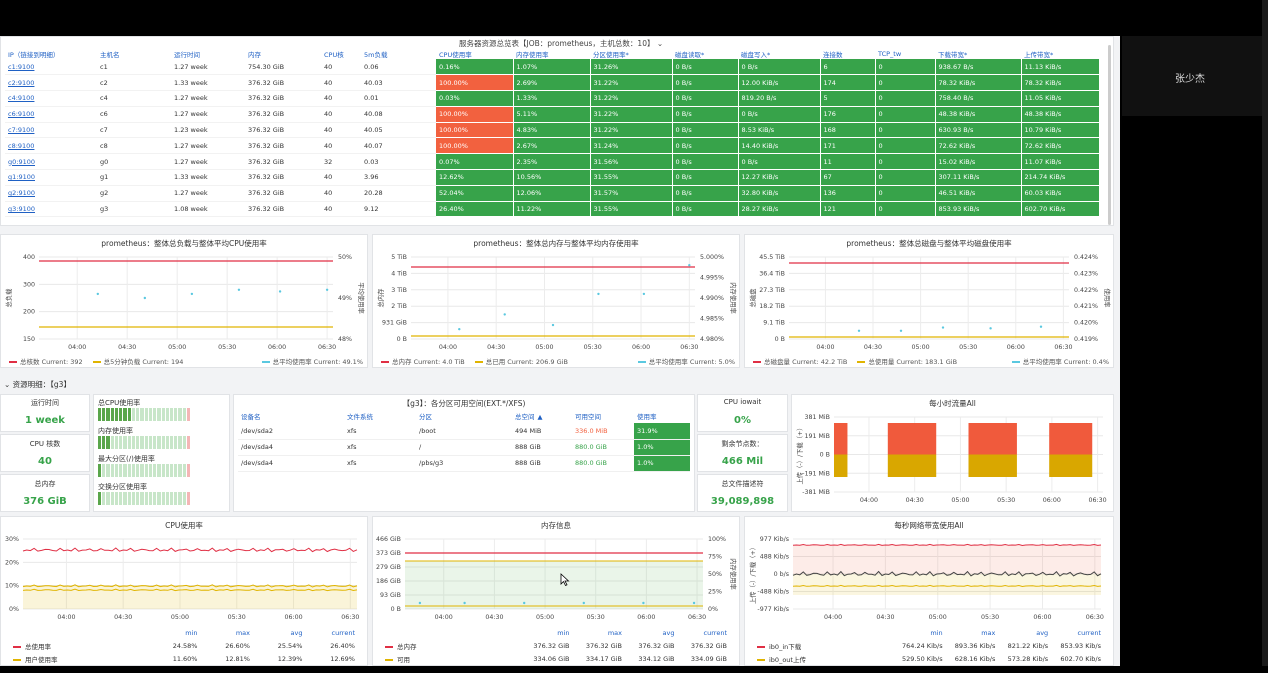 This screenshot has width=1268, height=673. I want to click on legend-item: 总内存 Current: 4.0 TiB, so click(423, 362).